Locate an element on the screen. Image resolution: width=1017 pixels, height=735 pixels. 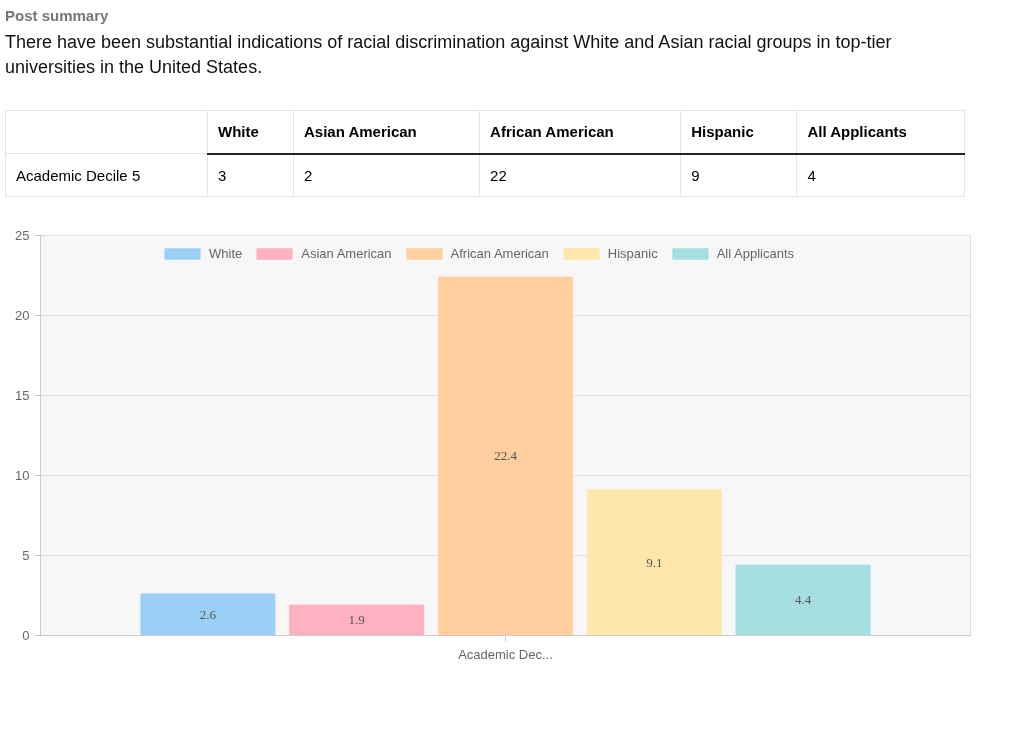
data-label: 4.4 is located at coordinates (803, 600).